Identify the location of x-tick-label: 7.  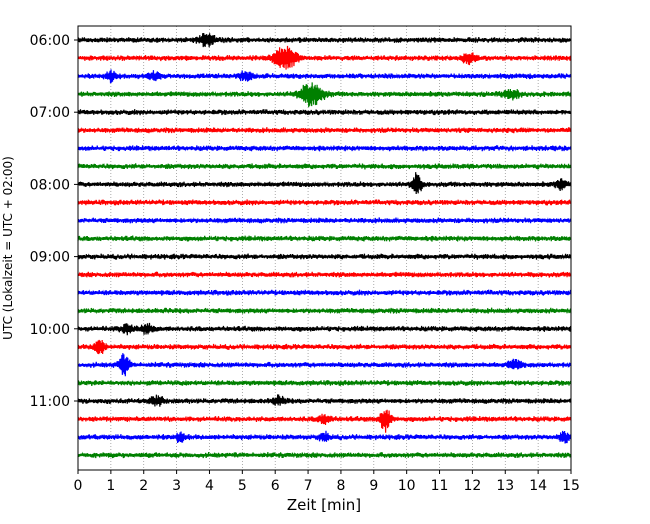
(308, 486).